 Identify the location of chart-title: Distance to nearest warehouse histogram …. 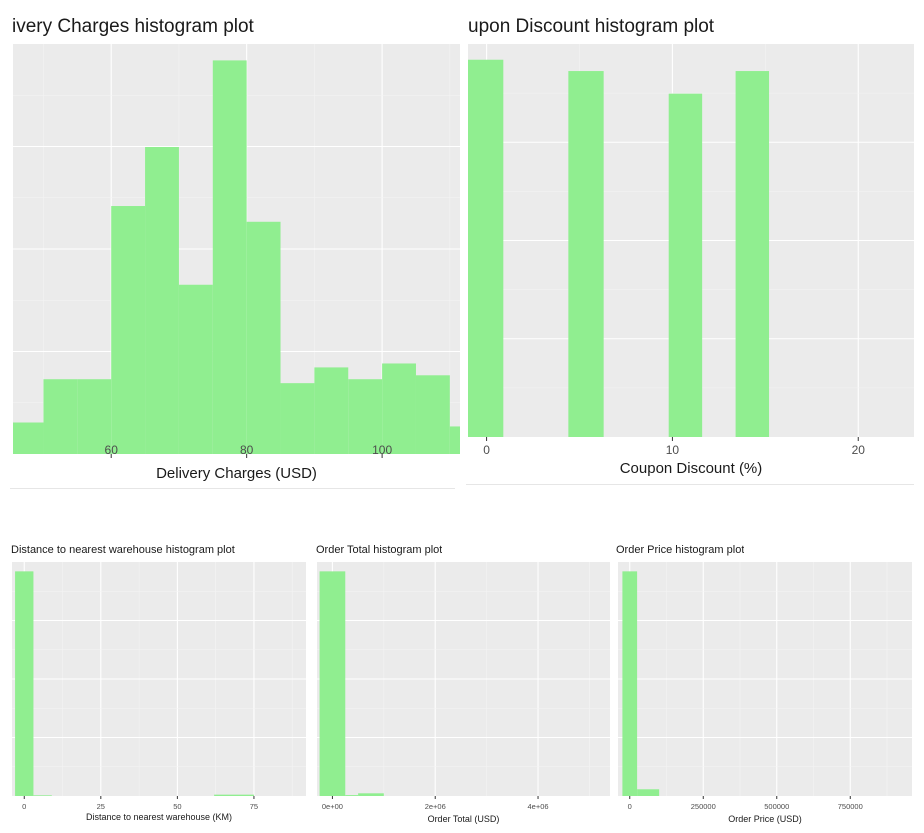
(123, 550).